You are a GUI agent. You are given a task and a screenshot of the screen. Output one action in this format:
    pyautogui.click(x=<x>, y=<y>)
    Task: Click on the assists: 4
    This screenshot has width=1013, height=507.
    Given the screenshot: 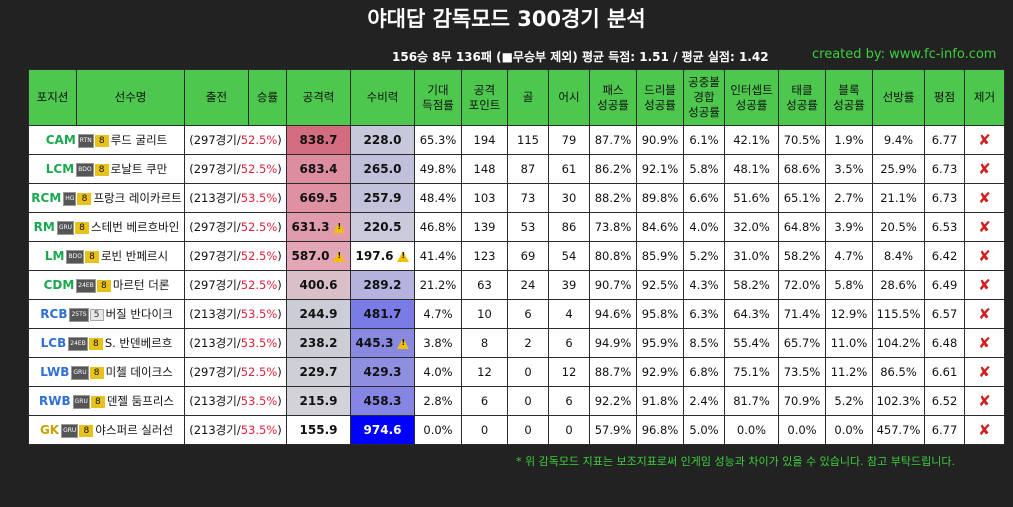 What is the action you would take?
    pyautogui.click(x=569, y=314)
    